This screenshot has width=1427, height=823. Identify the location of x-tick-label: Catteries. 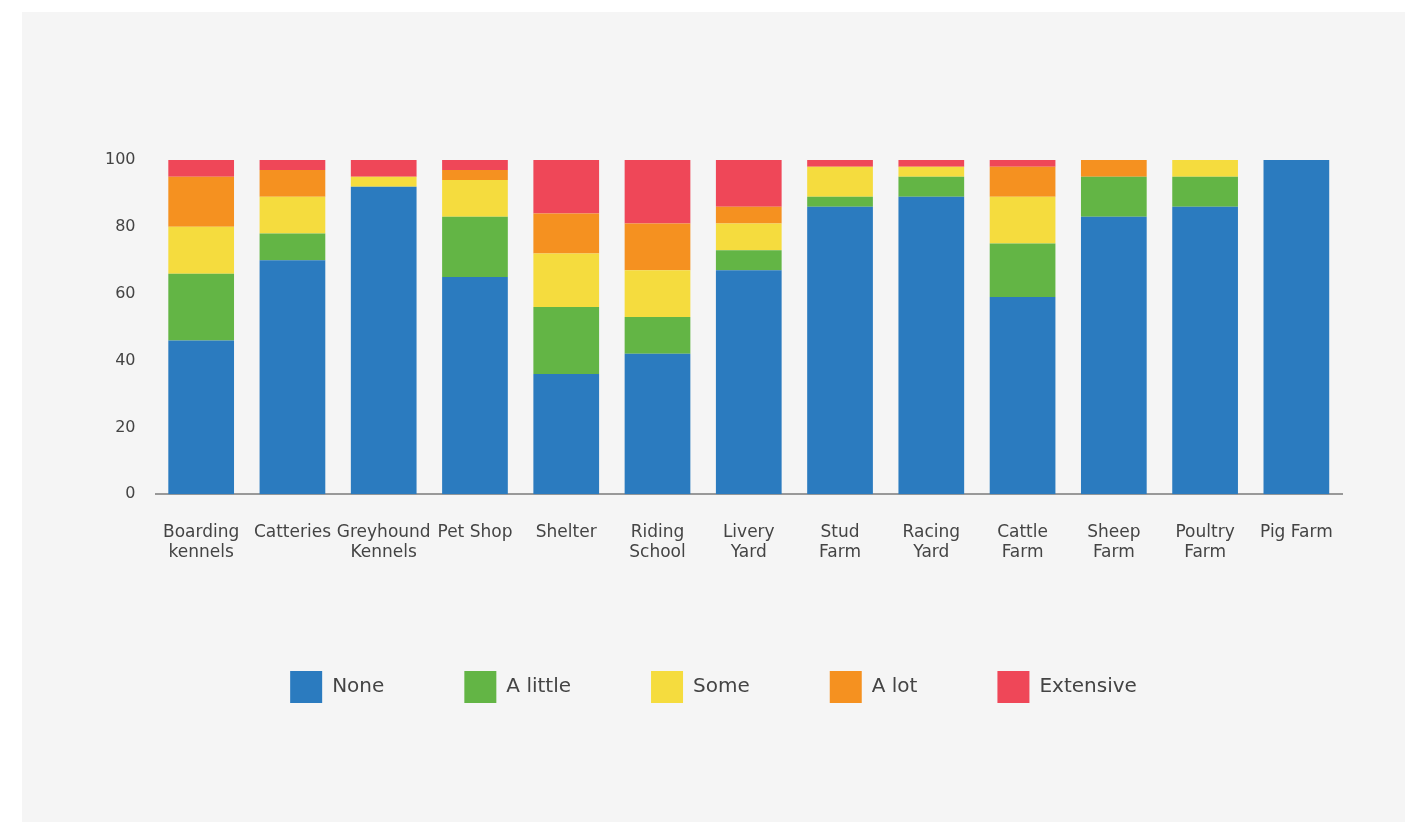
(292, 530).